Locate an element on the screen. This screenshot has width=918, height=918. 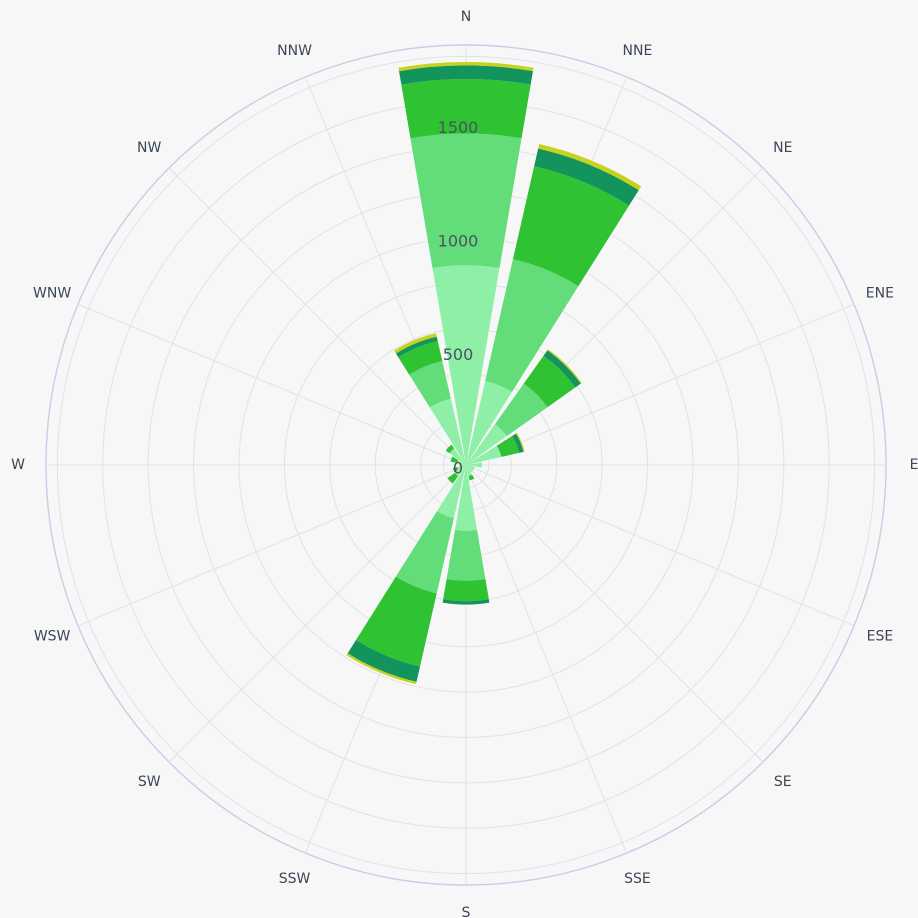
direction-label-e: E is located at coordinates (914, 465).